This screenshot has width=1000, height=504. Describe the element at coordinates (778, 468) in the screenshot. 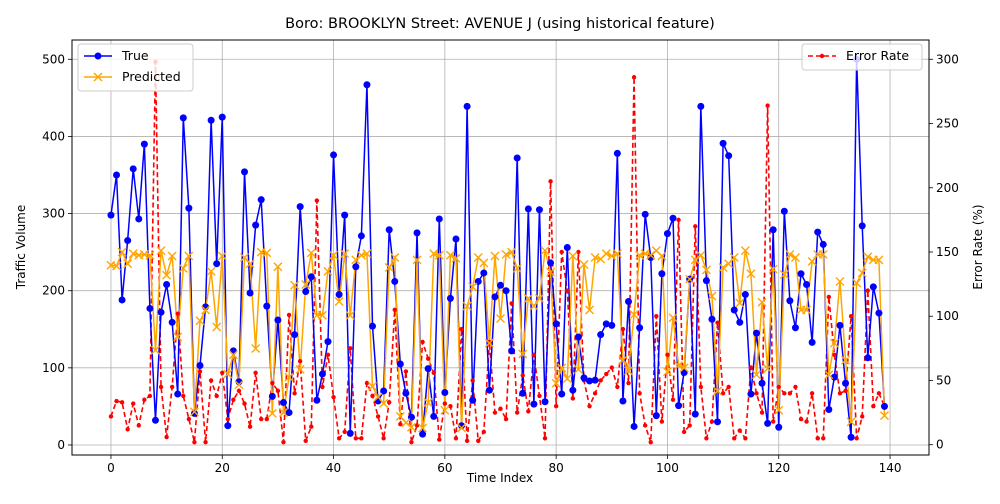

I see `x-tick-label: 120` at that location.